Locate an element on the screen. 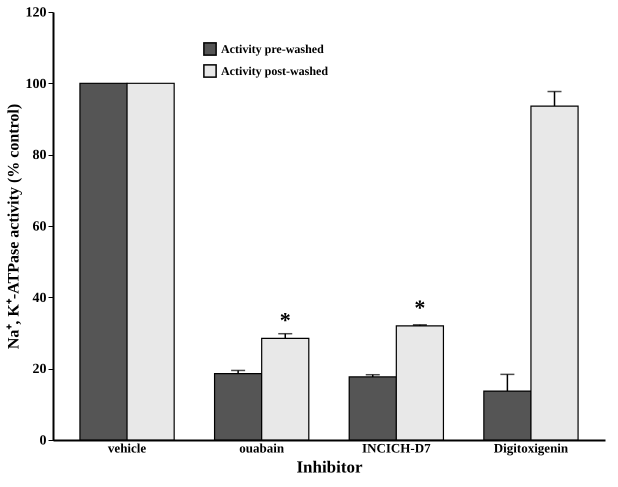  y-tick-label: 20 is located at coordinates (39, 370).